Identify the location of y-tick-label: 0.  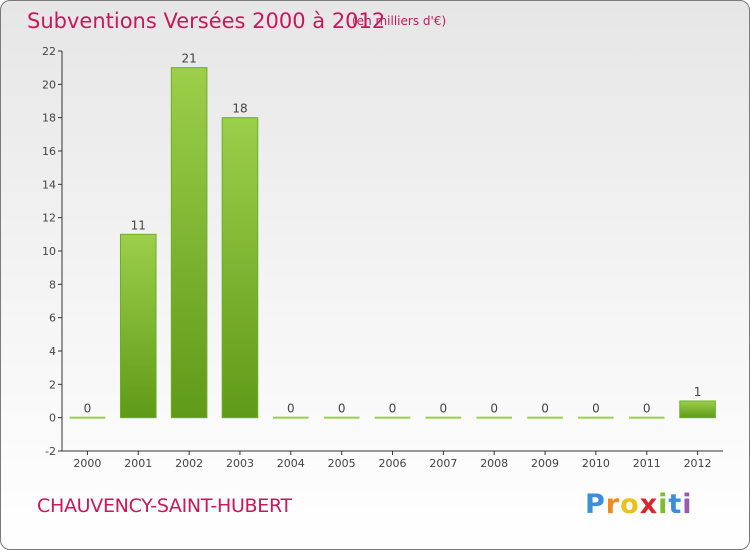
(52, 418).